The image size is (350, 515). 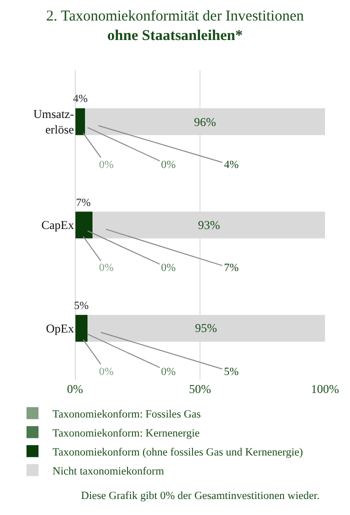 I want to click on y-tick-label: CapEx, so click(x=57, y=225).